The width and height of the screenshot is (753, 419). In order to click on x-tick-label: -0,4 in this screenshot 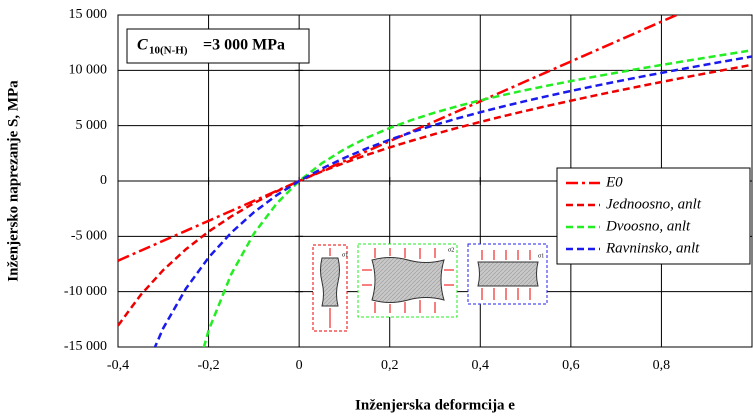, I will do `click(118, 365)`.